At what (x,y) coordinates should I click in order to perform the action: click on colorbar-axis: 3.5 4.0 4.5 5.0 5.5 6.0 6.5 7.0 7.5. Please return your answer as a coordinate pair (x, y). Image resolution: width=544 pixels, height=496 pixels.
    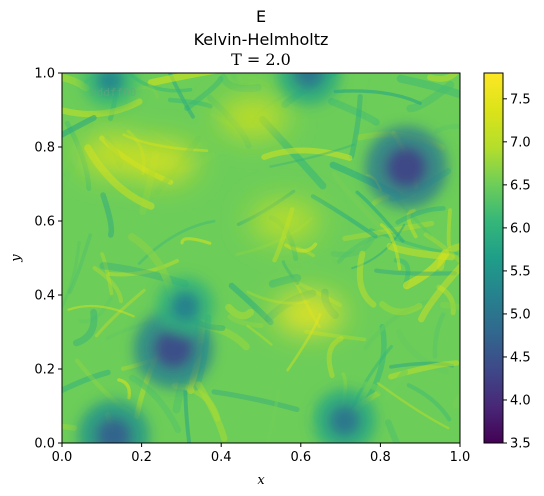
    Looking at the image, I should click on (517, 272).